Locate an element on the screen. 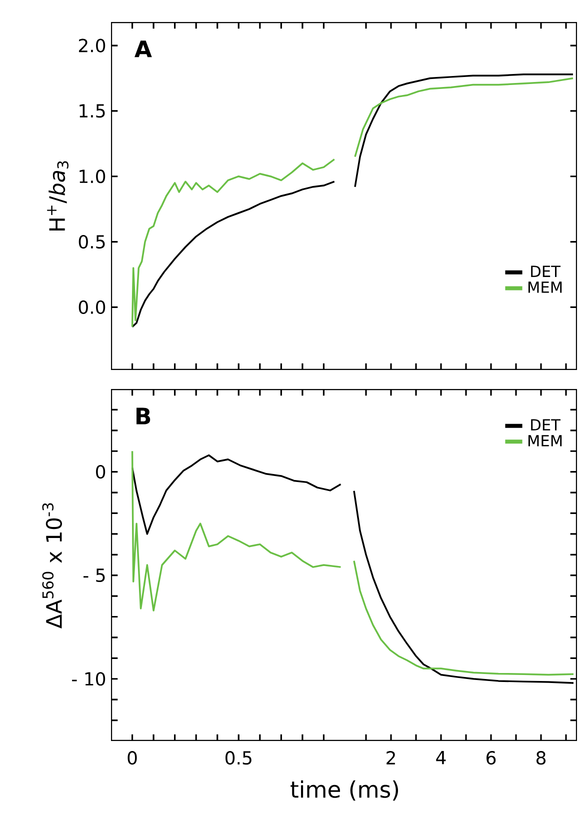 This screenshot has width=587, height=814. x-tick-label: 8 is located at coordinates (541, 758).